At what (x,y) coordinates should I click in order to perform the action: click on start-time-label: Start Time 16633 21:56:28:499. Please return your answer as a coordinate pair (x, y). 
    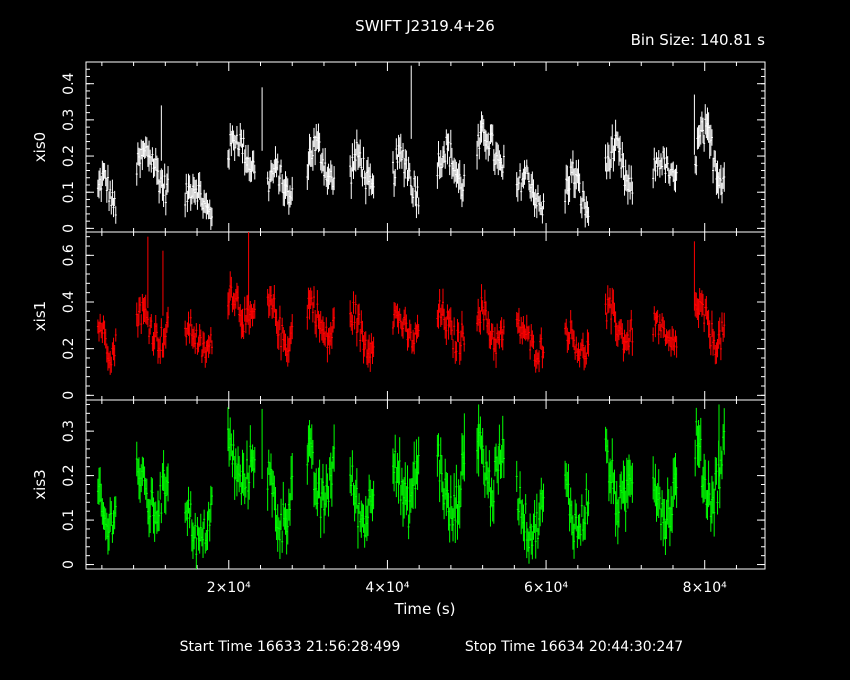
    Looking at the image, I should click on (290, 647).